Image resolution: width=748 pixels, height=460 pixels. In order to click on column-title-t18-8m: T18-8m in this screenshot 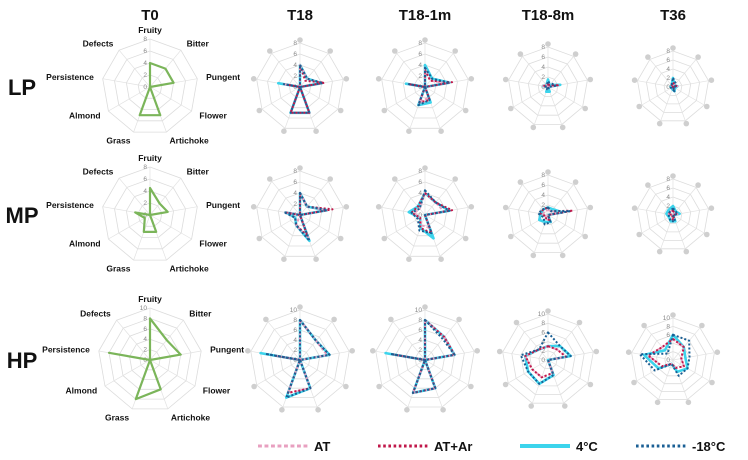, I will do `click(548, 15)`.